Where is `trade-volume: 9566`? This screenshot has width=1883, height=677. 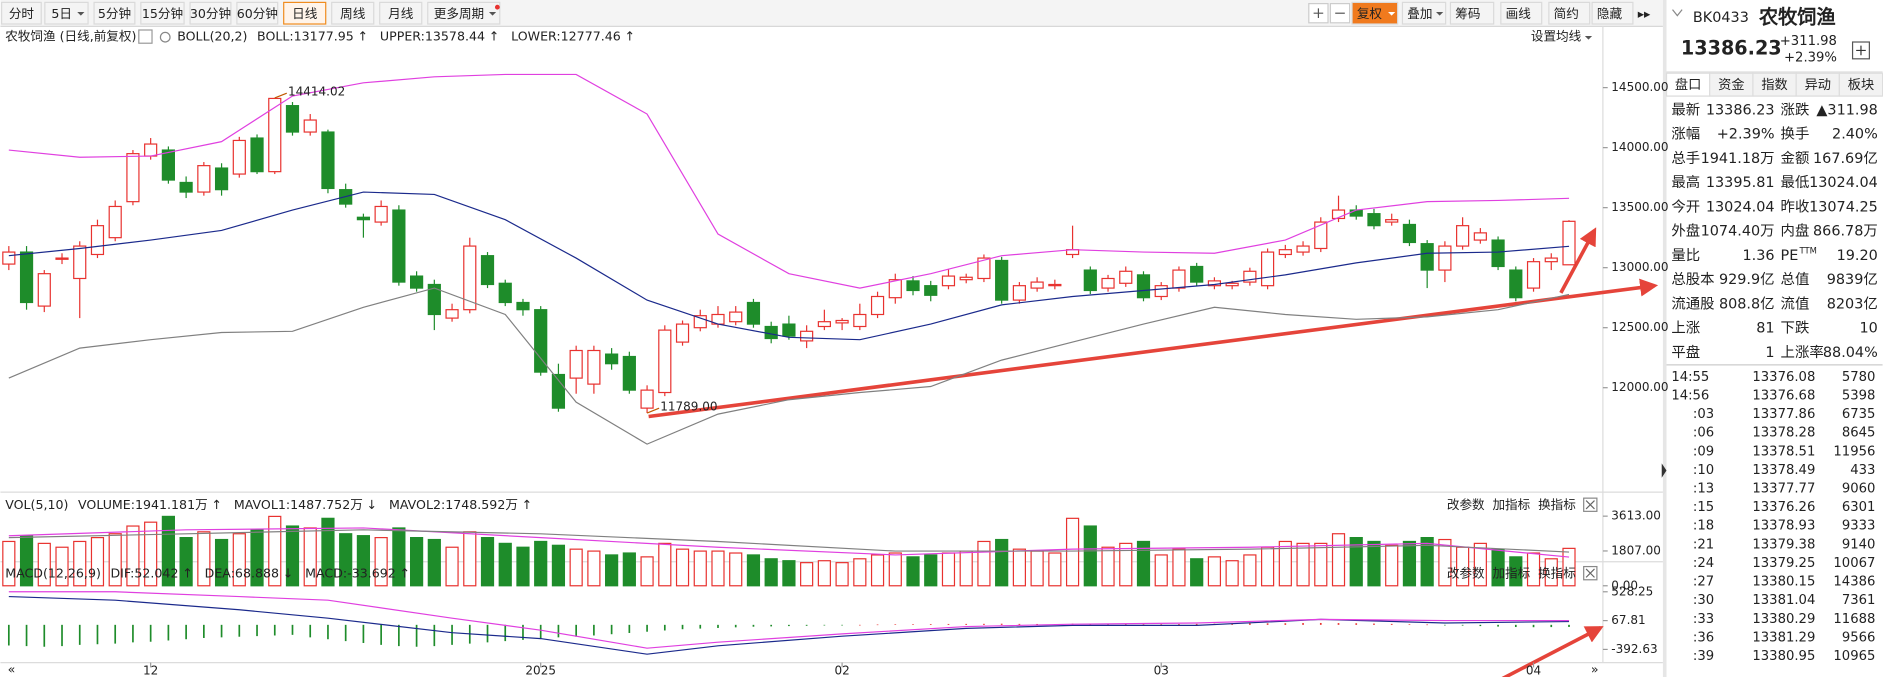
trade-volume: 9566 is located at coordinates (1859, 637).